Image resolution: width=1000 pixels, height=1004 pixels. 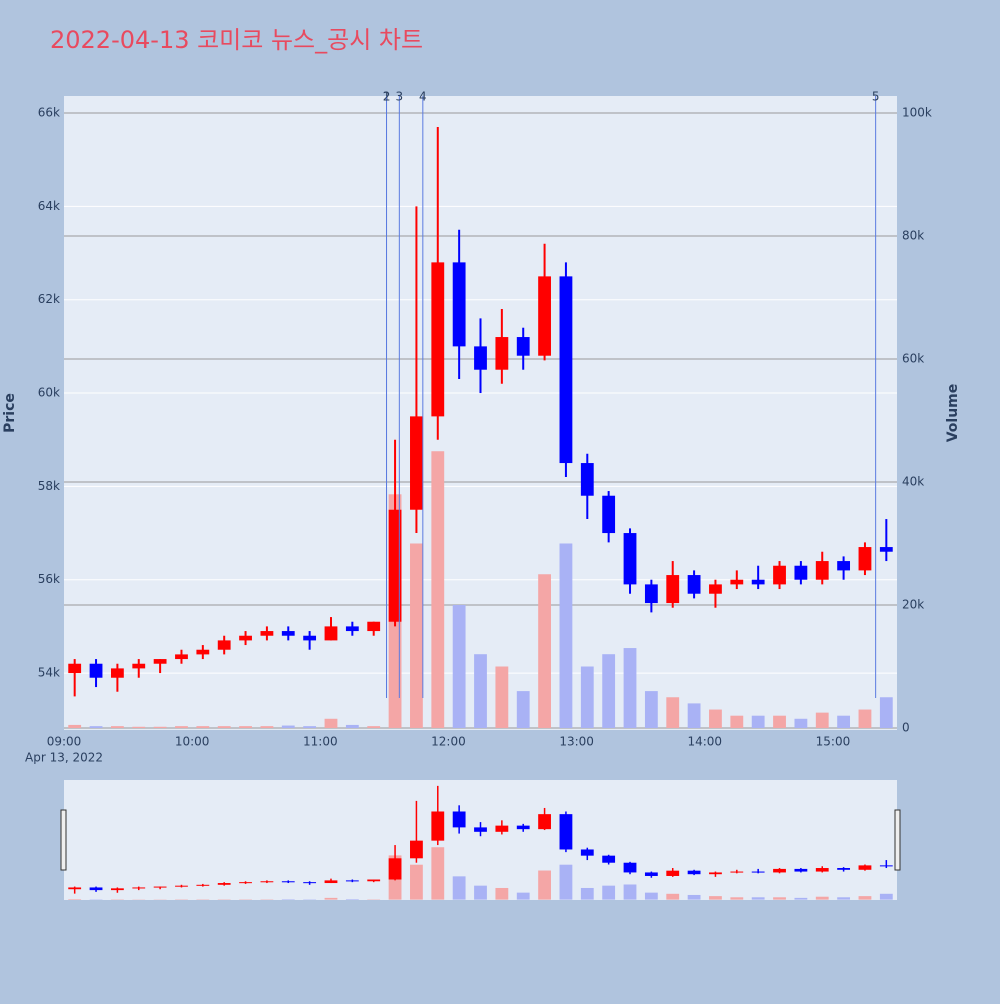 What do you see at coordinates (63, 840) in the screenshot?
I see `range-handle-left` at bounding box center [63, 840].